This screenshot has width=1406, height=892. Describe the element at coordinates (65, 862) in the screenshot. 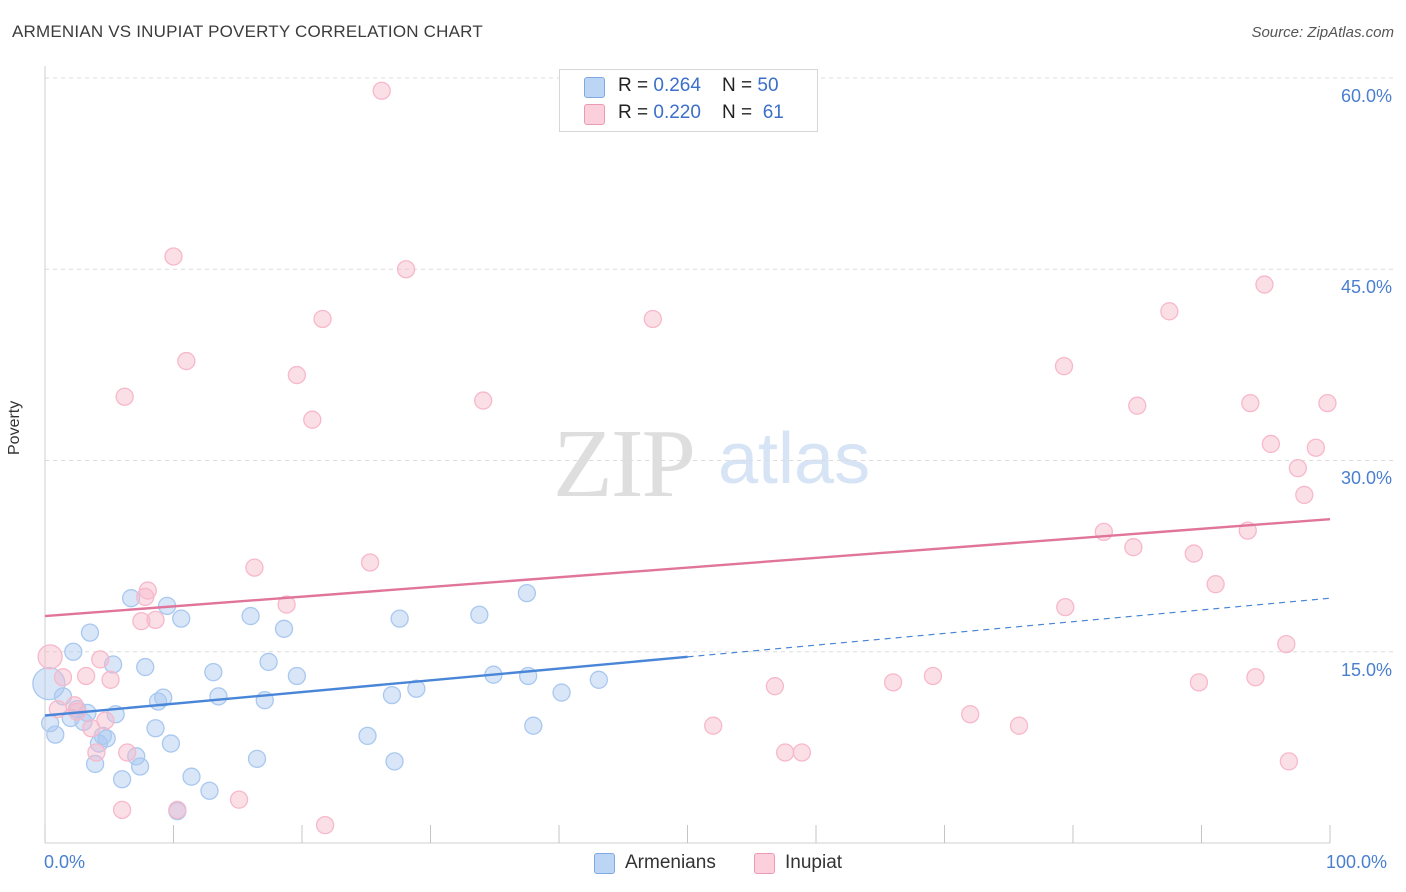

I see `x-tick-label: 0.0%` at that location.